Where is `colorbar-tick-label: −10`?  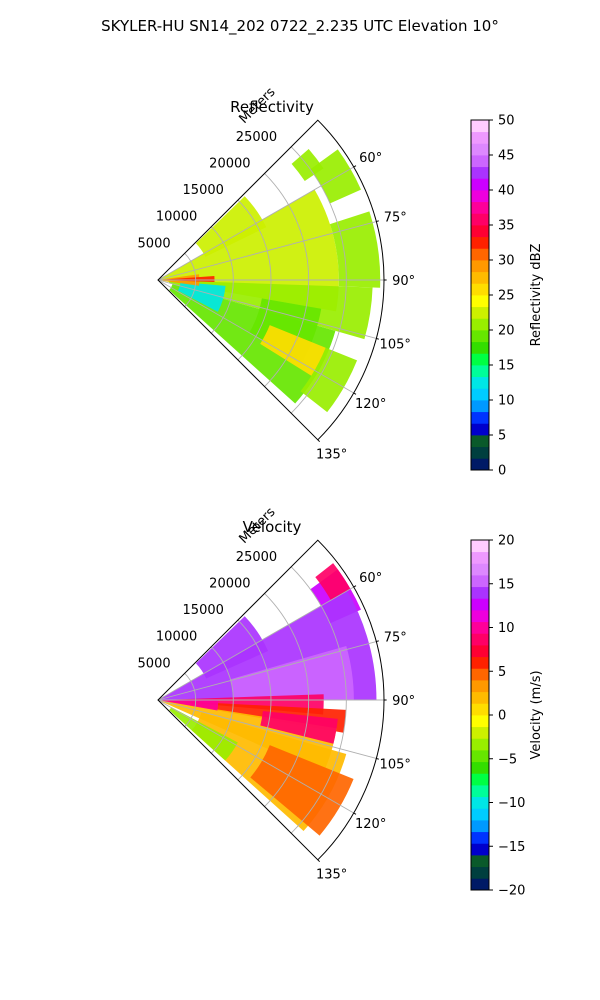
colorbar-tick-label: −10 is located at coordinates (511, 803).